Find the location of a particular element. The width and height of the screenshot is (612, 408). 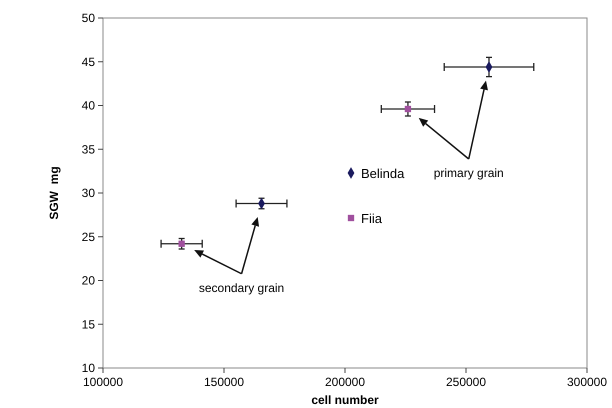

y-tick-label: 10 is located at coordinates (89, 368).